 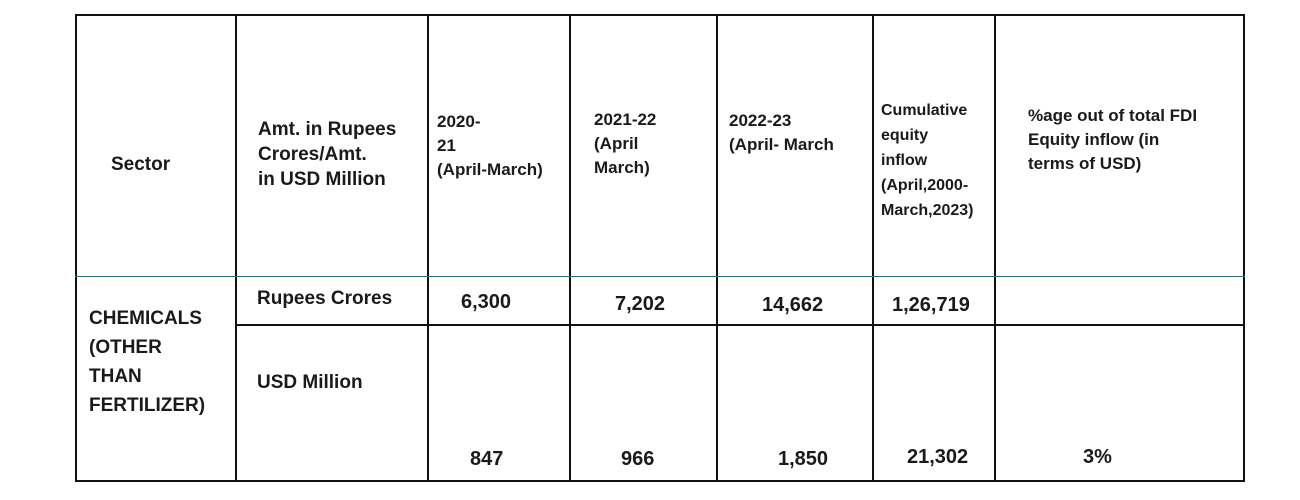 What do you see at coordinates (660, 481) in the screenshot?
I see `table-border-bottom` at bounding box center [660, 481].